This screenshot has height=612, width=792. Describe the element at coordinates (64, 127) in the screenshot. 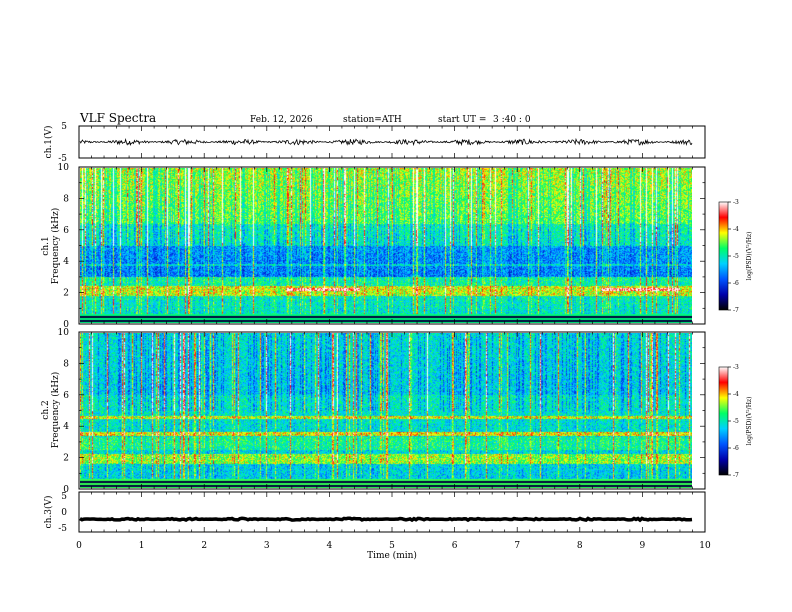

I see `ch1-ytick-top: 5` at that location.